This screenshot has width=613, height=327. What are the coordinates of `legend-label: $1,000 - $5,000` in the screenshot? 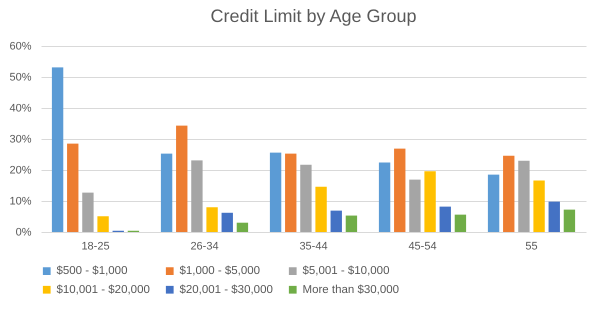 It's located at (220, 271).